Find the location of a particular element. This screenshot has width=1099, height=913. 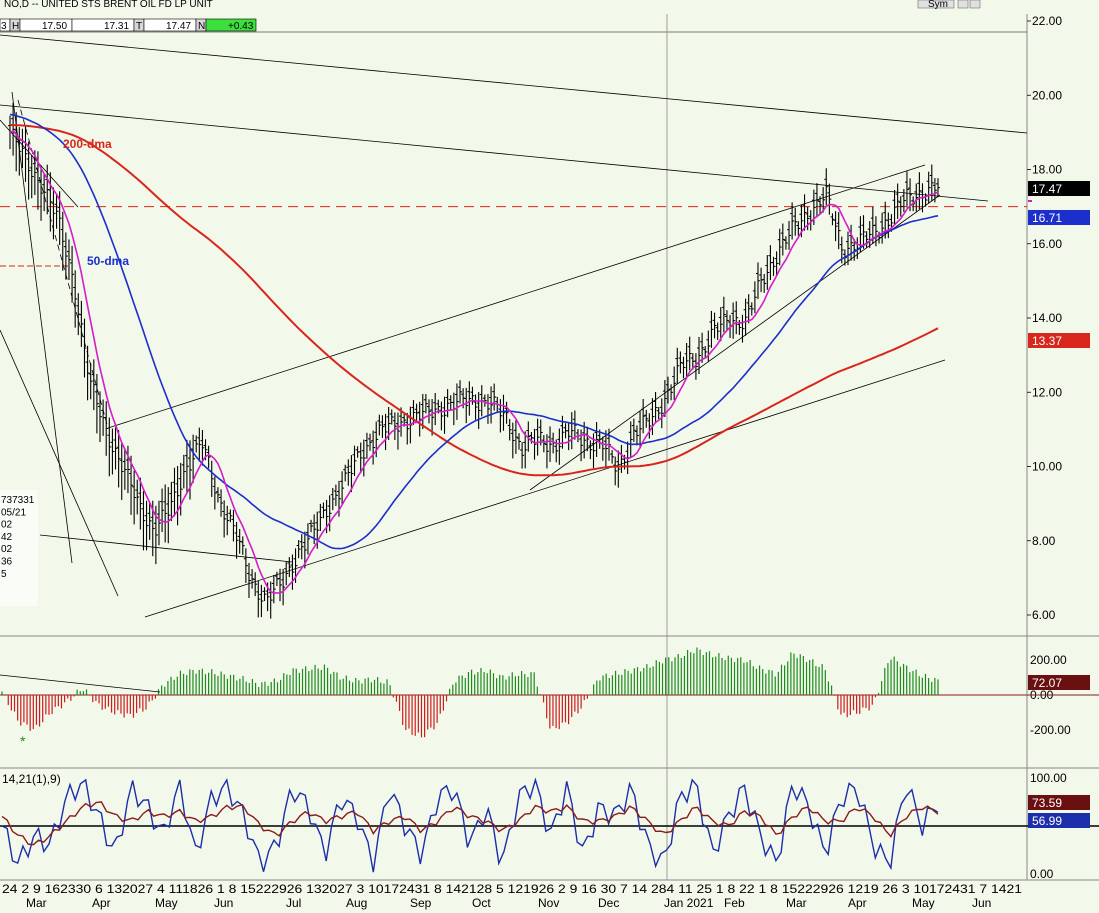

trendline-long-resistance is located at coordinates (514, 84).